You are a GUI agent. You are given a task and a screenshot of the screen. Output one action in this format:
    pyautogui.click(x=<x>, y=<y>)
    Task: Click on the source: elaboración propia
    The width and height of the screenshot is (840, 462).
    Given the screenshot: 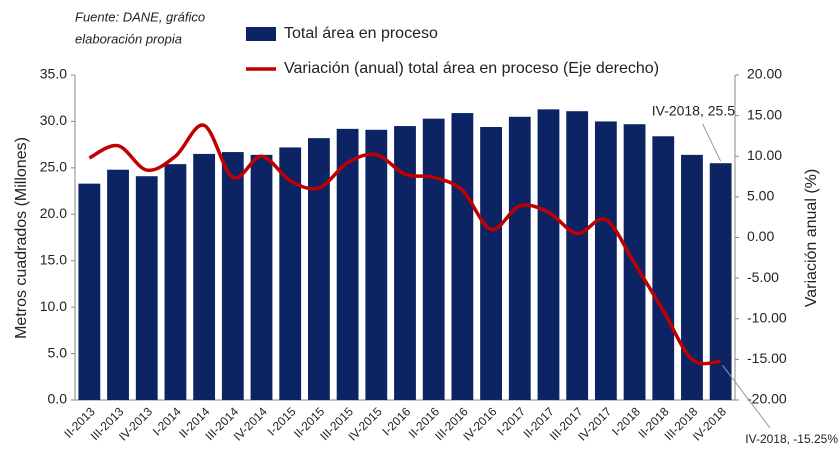 What is the action you would take?
    pyautogui.click(x=128, y=38)
    